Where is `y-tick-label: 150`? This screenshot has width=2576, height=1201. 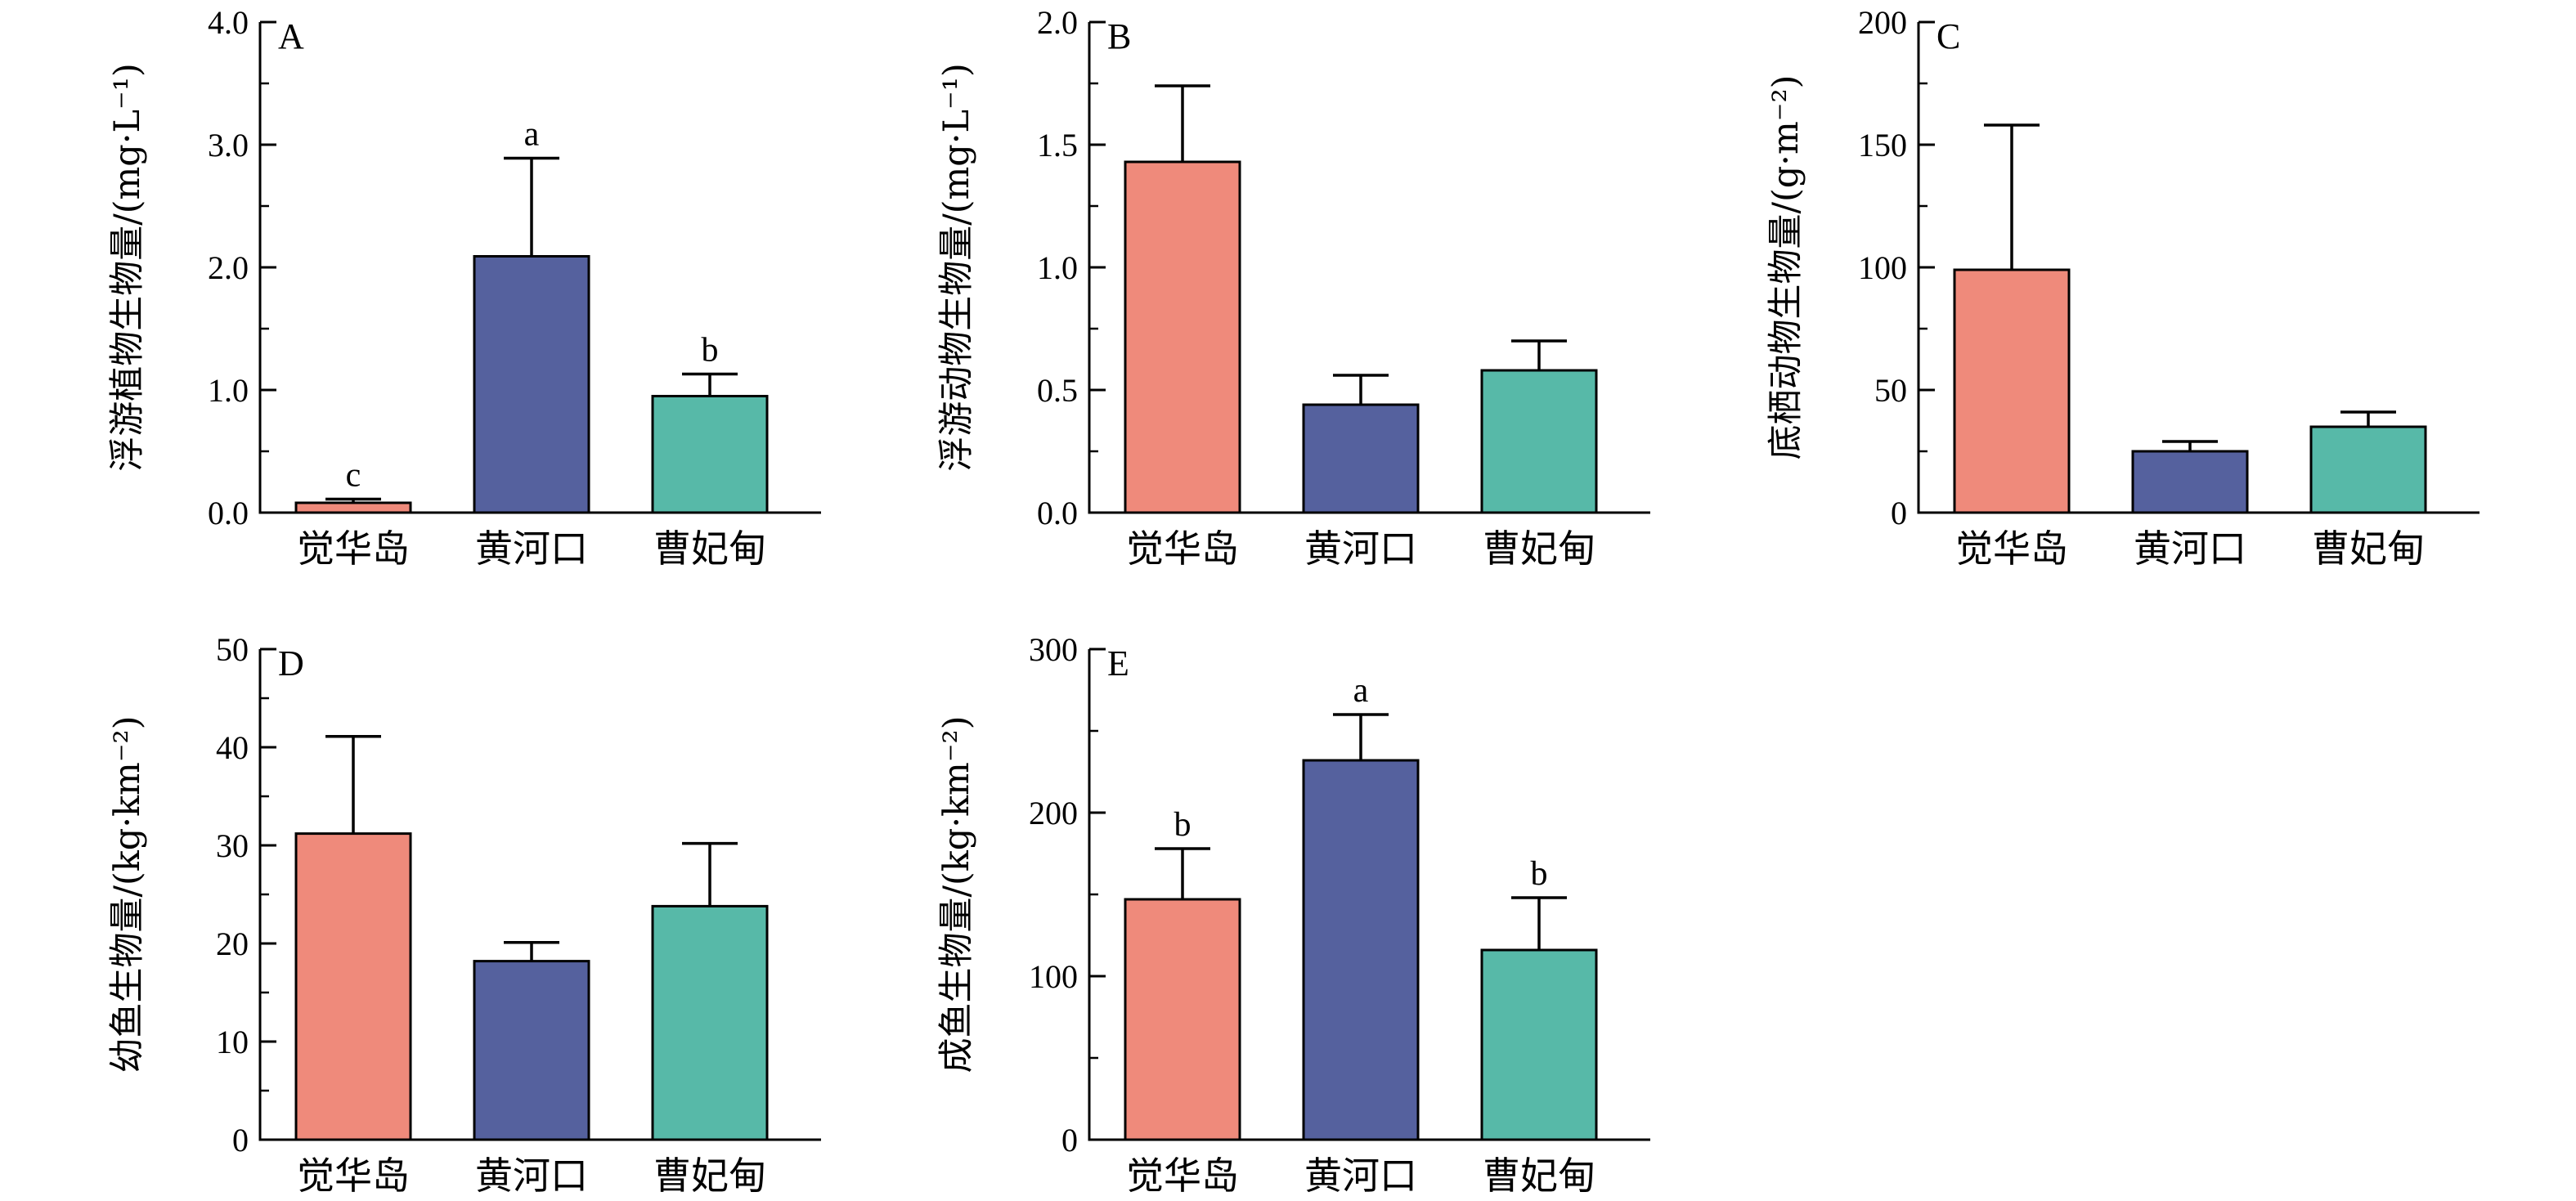
y-tick-label: 150 is located at coordinates (1882, 146).